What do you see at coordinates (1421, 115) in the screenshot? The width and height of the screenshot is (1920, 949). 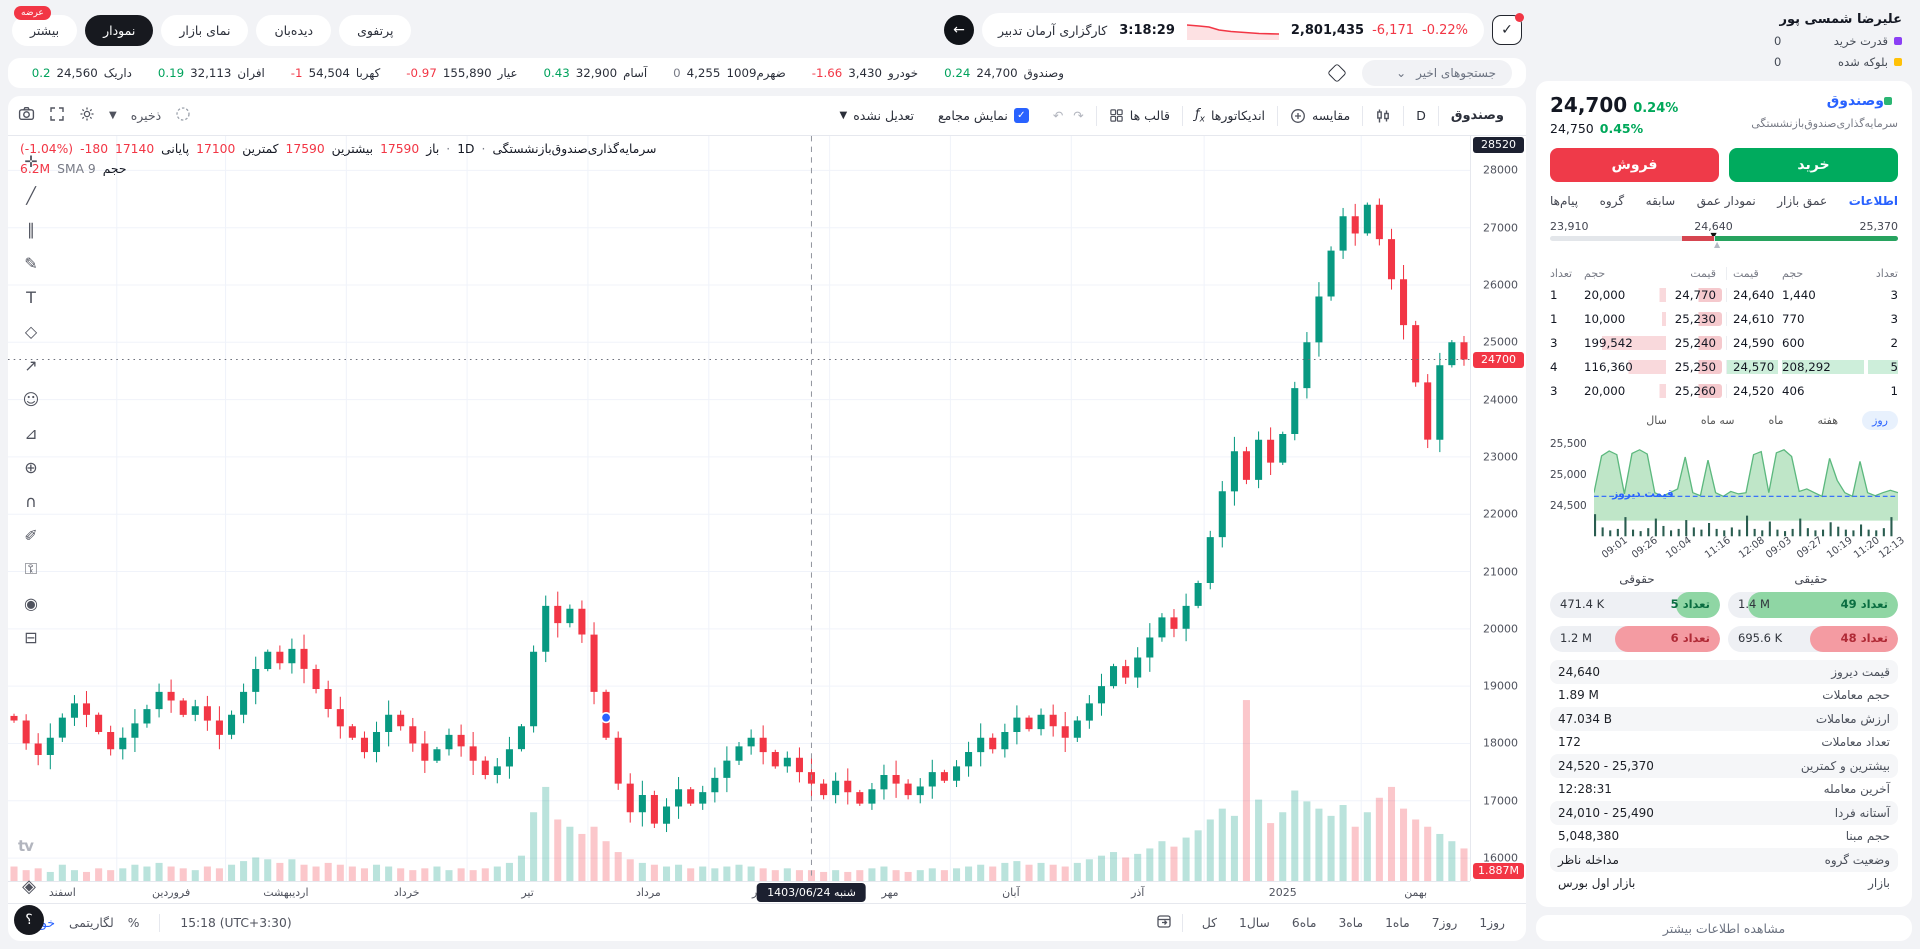 I see `interval-button: D` at bounding box center [1421, 115].